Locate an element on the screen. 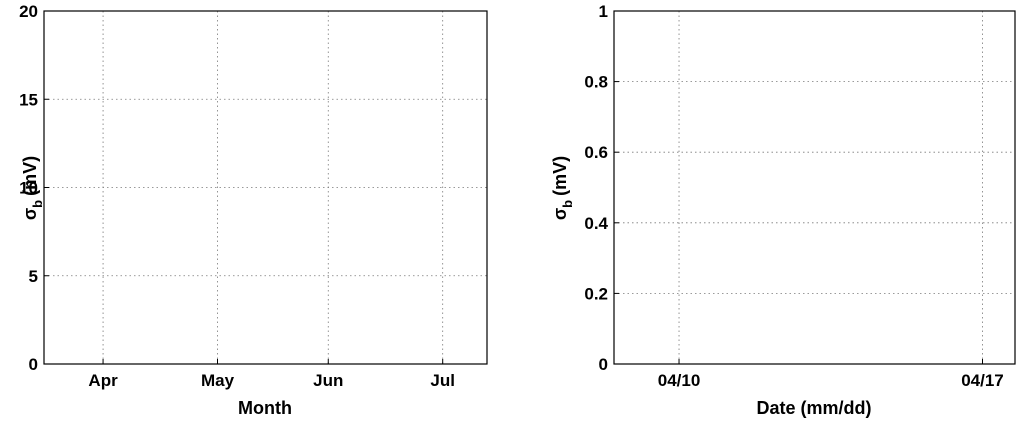  left-y-tick-label: 20 is located at coordinates (28, 11).